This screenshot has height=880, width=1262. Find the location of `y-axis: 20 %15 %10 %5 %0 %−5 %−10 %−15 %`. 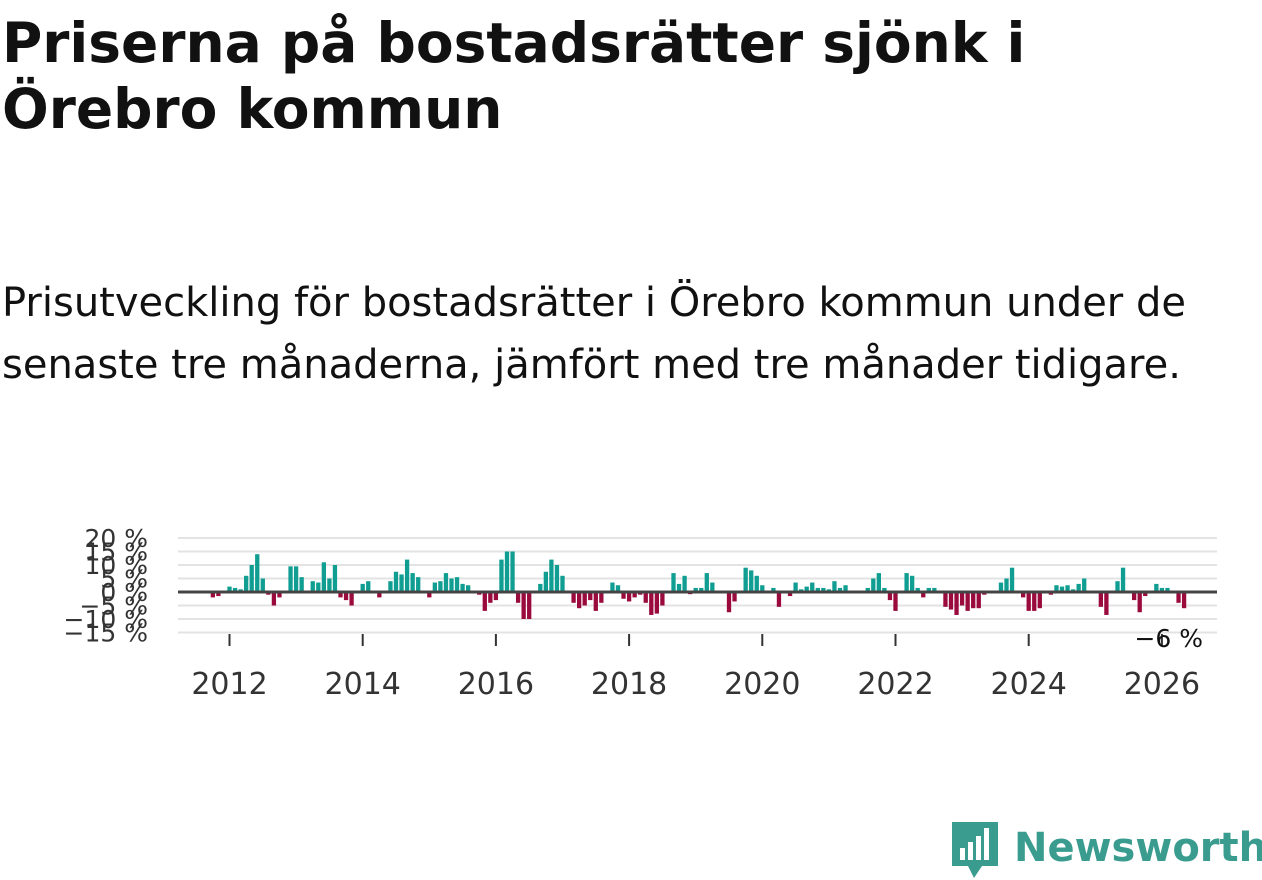

y-axis: 20 %15 %10 %5 %0 %−5 %−10 %−15 % is located at coordinates (106, 586).